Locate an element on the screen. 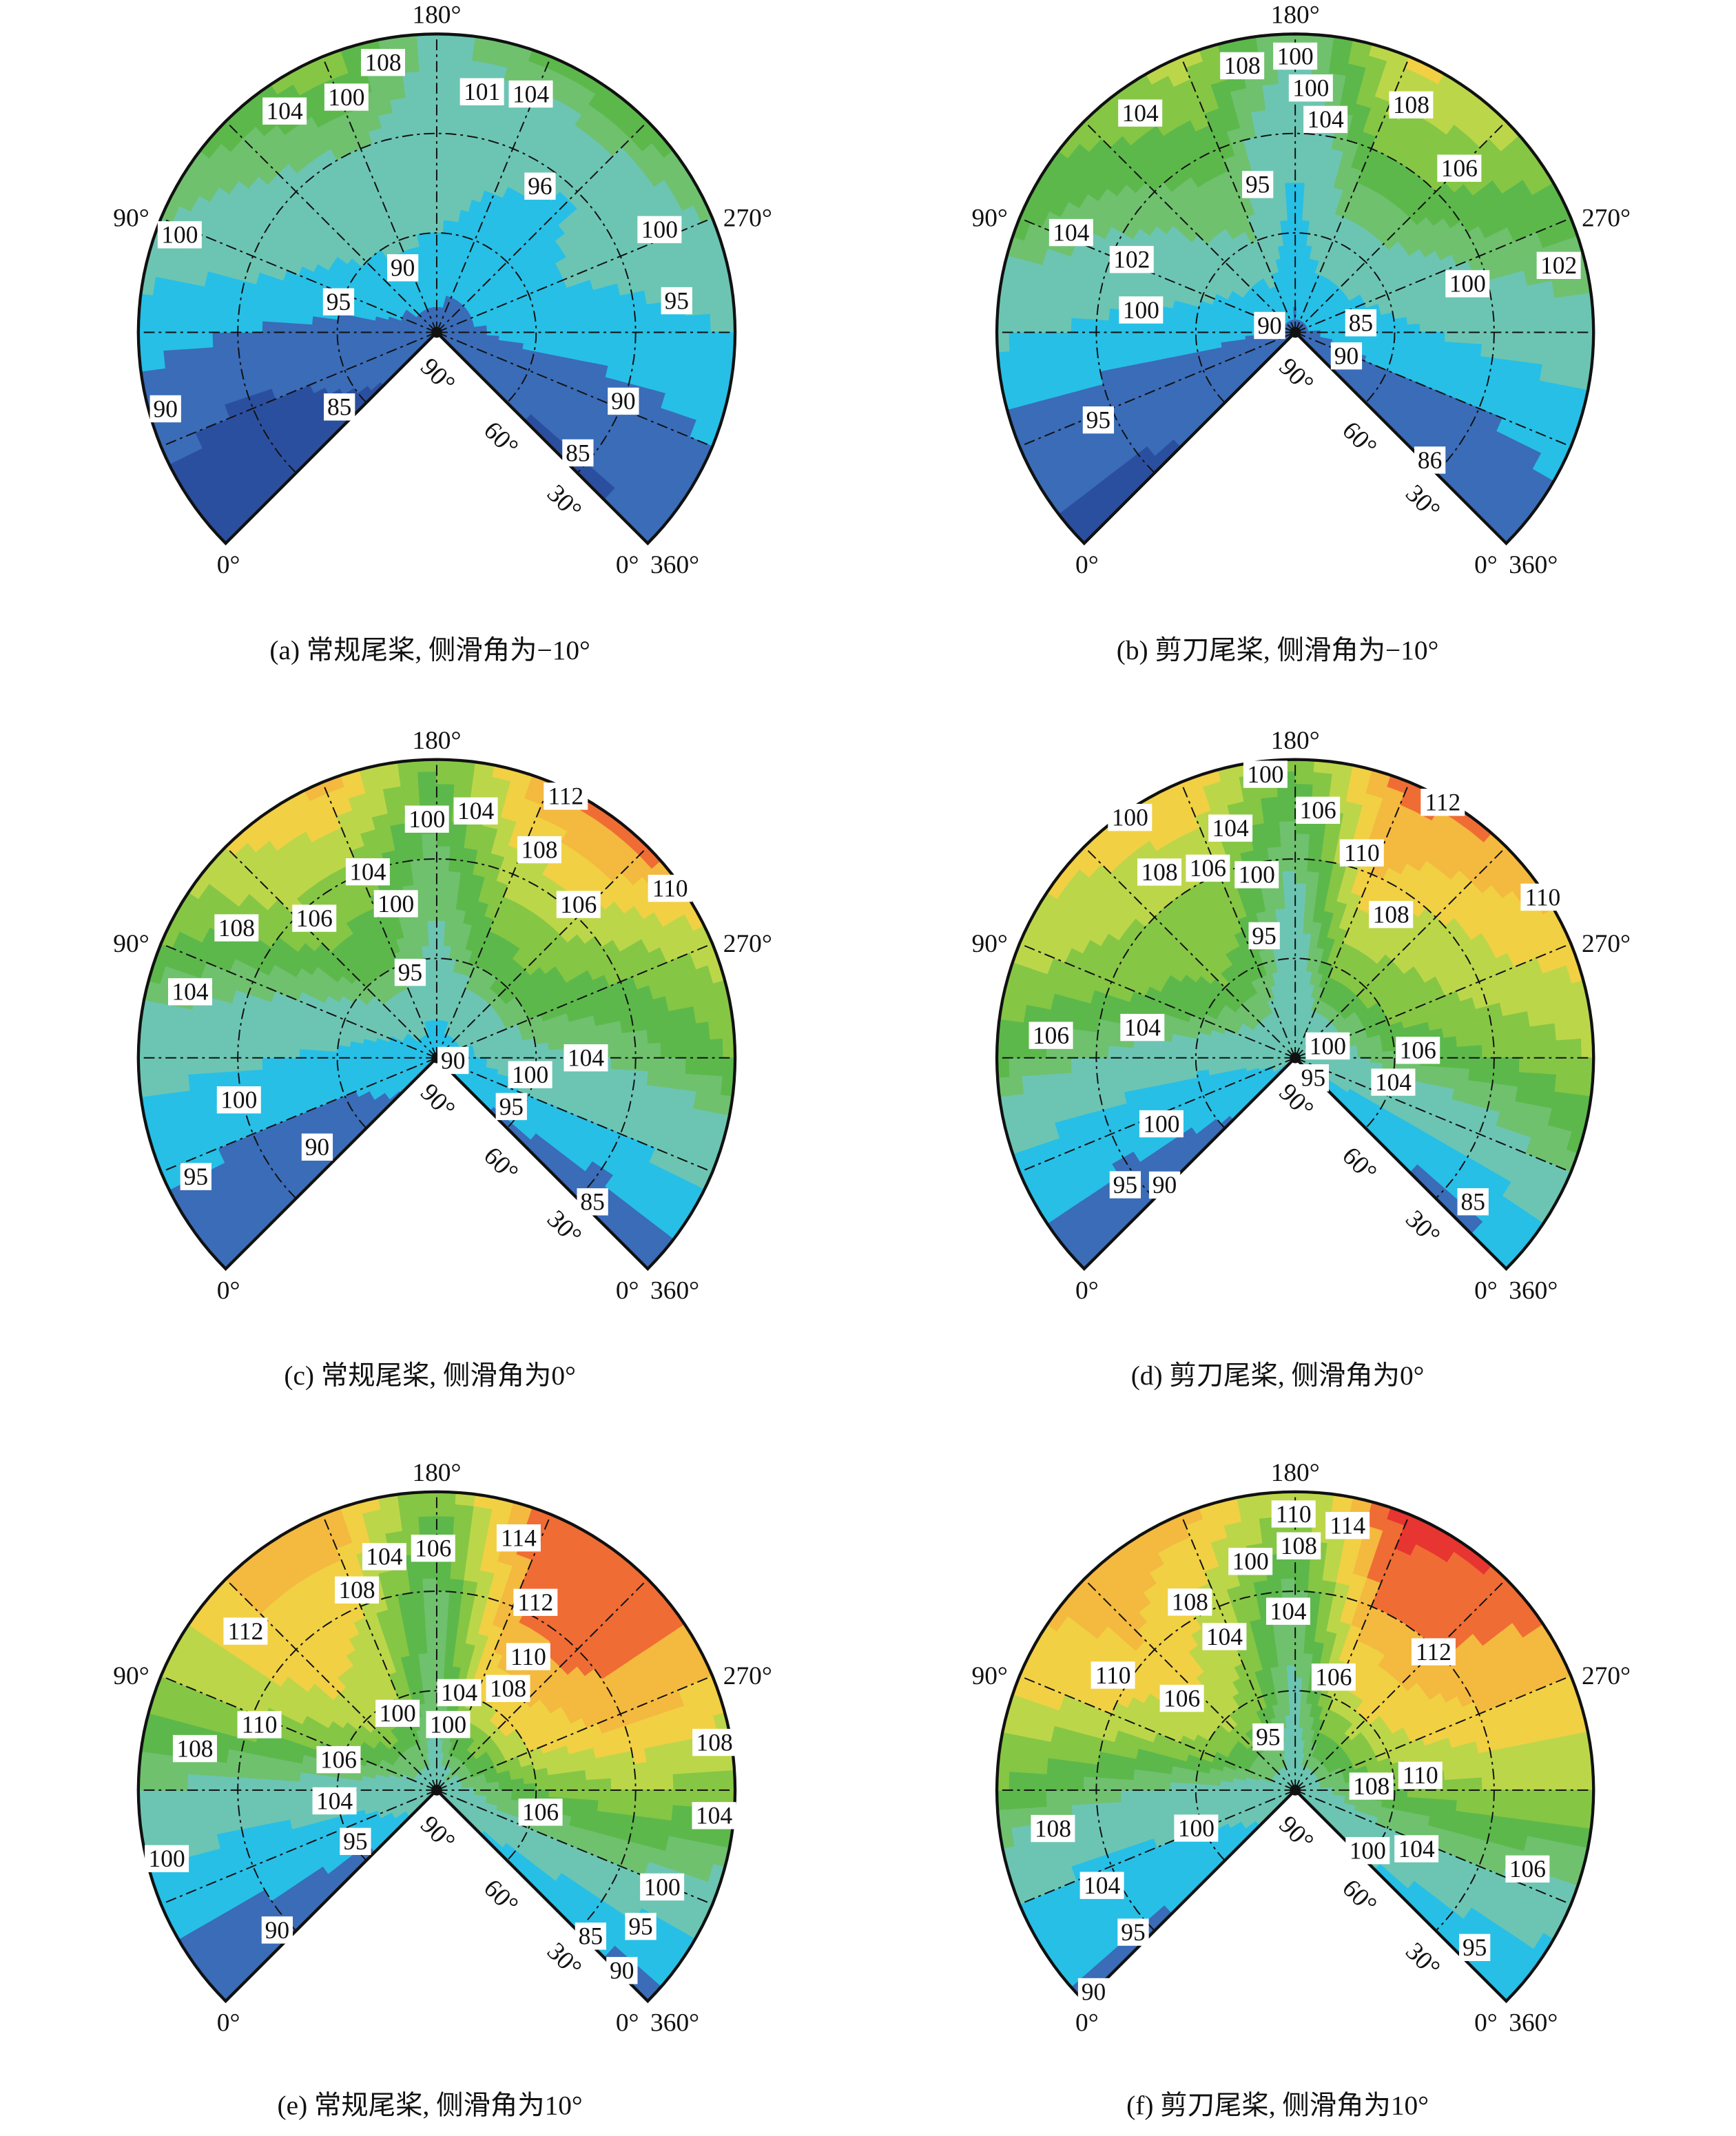 The width and height of the screenshot is (1736, 2136). azimuth-tick-label: 360° is located at coordinates (674, 565).